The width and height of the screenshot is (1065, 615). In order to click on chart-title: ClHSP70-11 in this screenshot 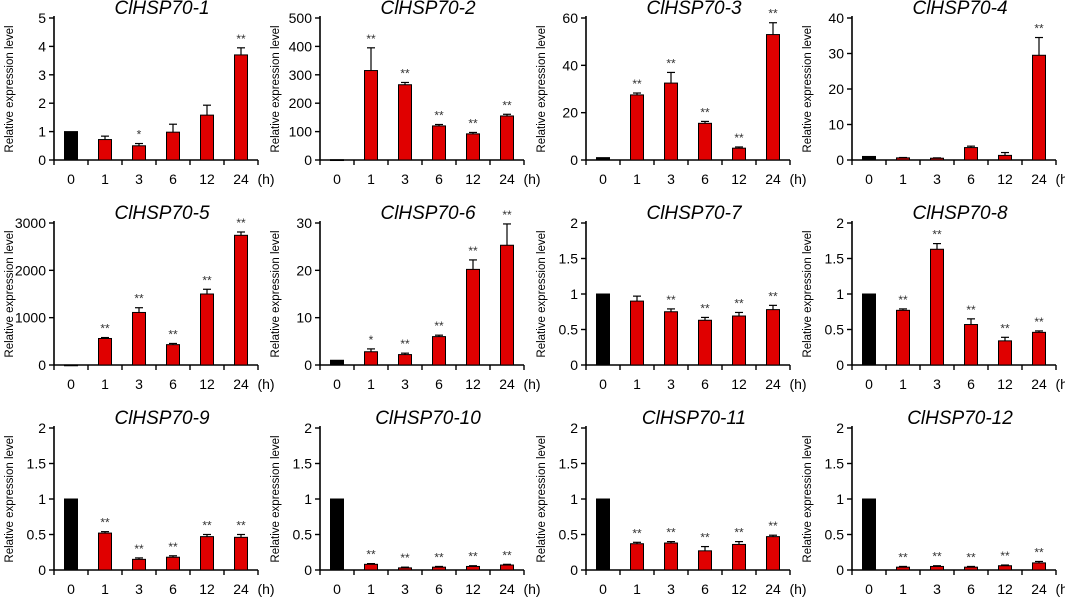, I will do `click(694, 418)`.